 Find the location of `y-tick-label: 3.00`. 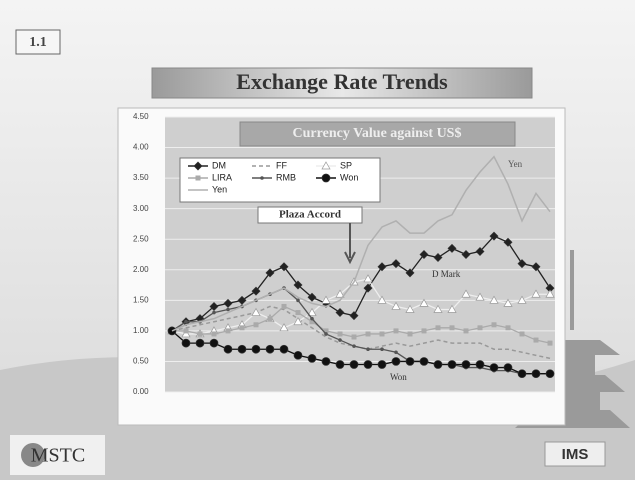

y-tick-label: 3.00 is located at coordinates (141, 208).